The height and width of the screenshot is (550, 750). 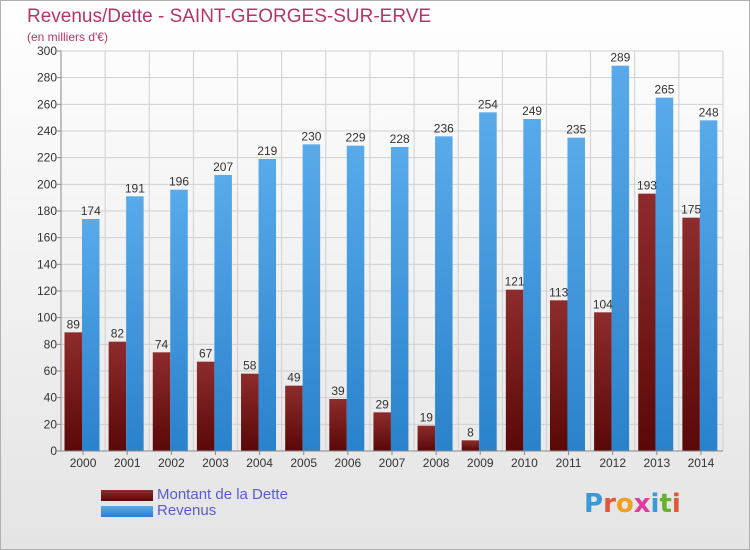 I want to click on logo-letter: o, so click(x=624, y=504).